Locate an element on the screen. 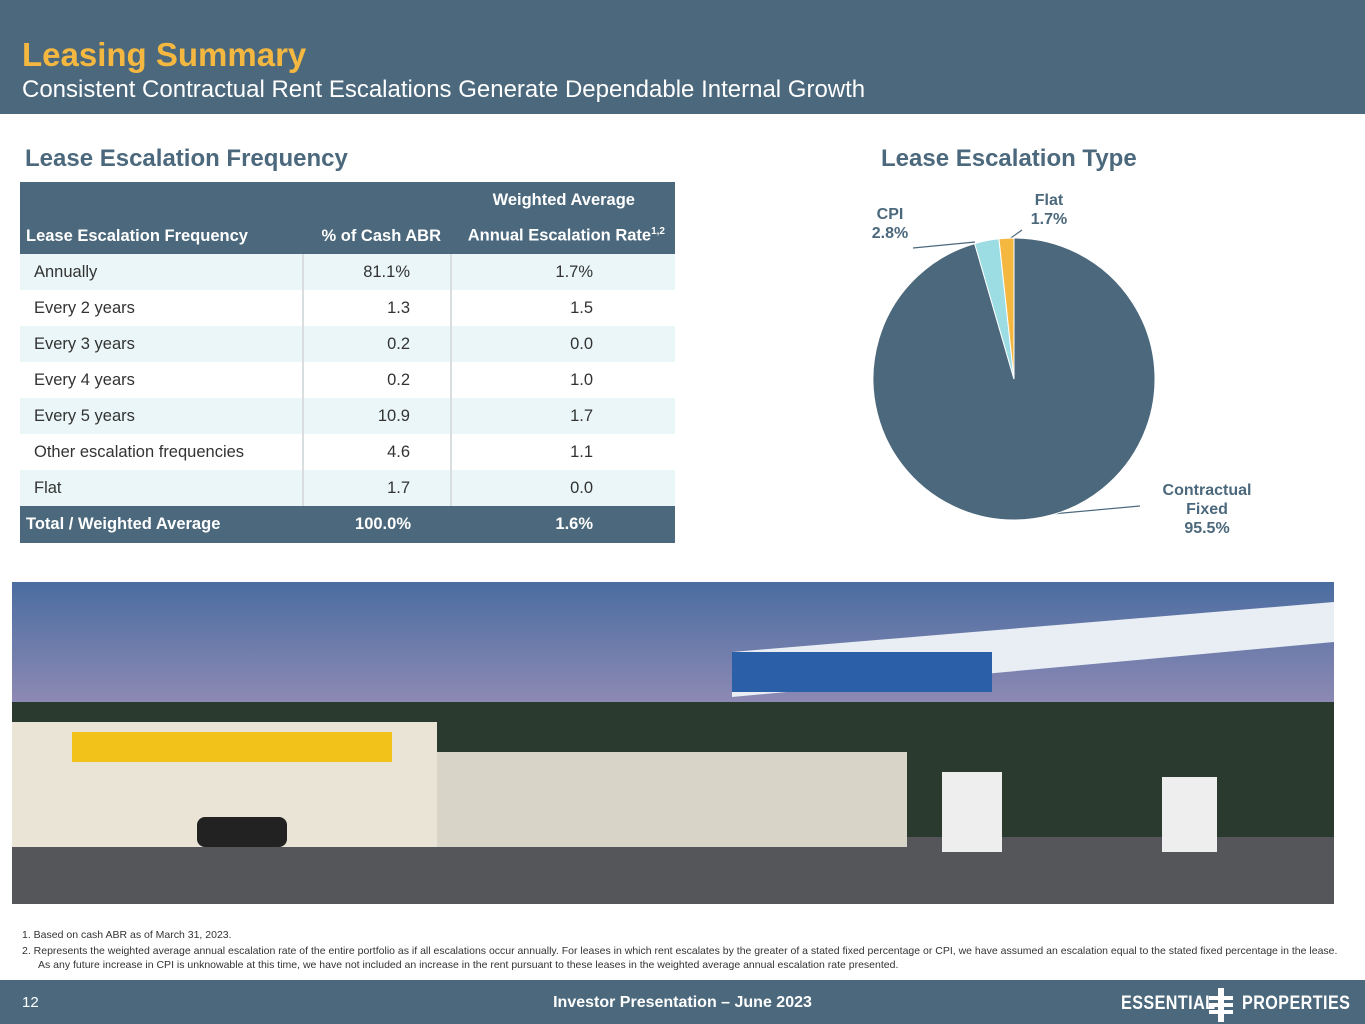  header-cell: % of Cash ABR is located at coordinates (377, 236).